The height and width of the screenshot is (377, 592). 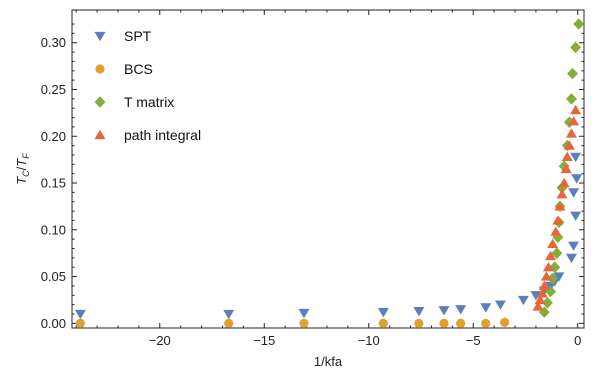 What do you see at coordinates (162, 135) in the screenshot?
I see `legend-label: path integral` at bounding box center [162, 135].